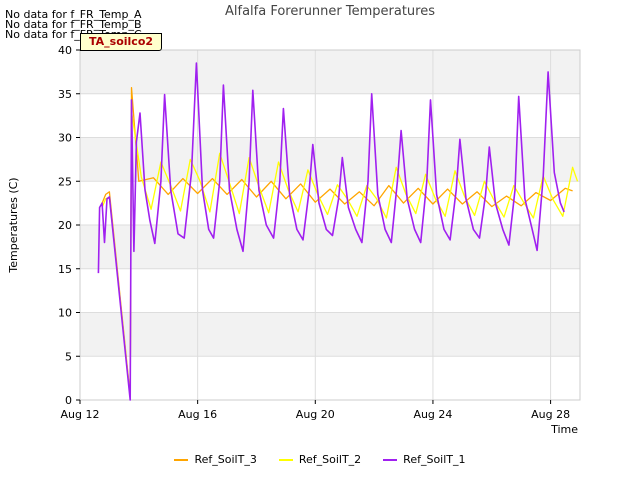 The image size is (640, 480). I want to click on y-tick-label: 15, so click(65, 269).